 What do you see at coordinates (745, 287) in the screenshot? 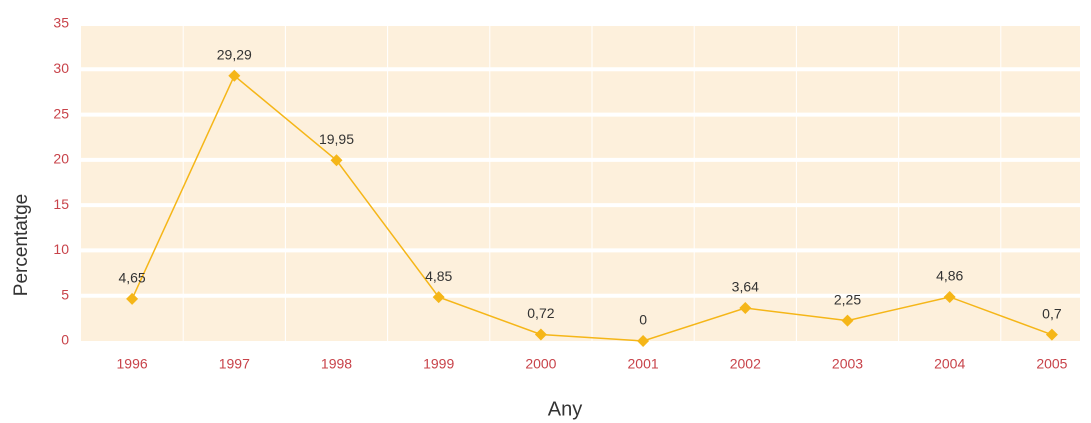
I see `data-label: 3,64` at bounding box center [745, 287].